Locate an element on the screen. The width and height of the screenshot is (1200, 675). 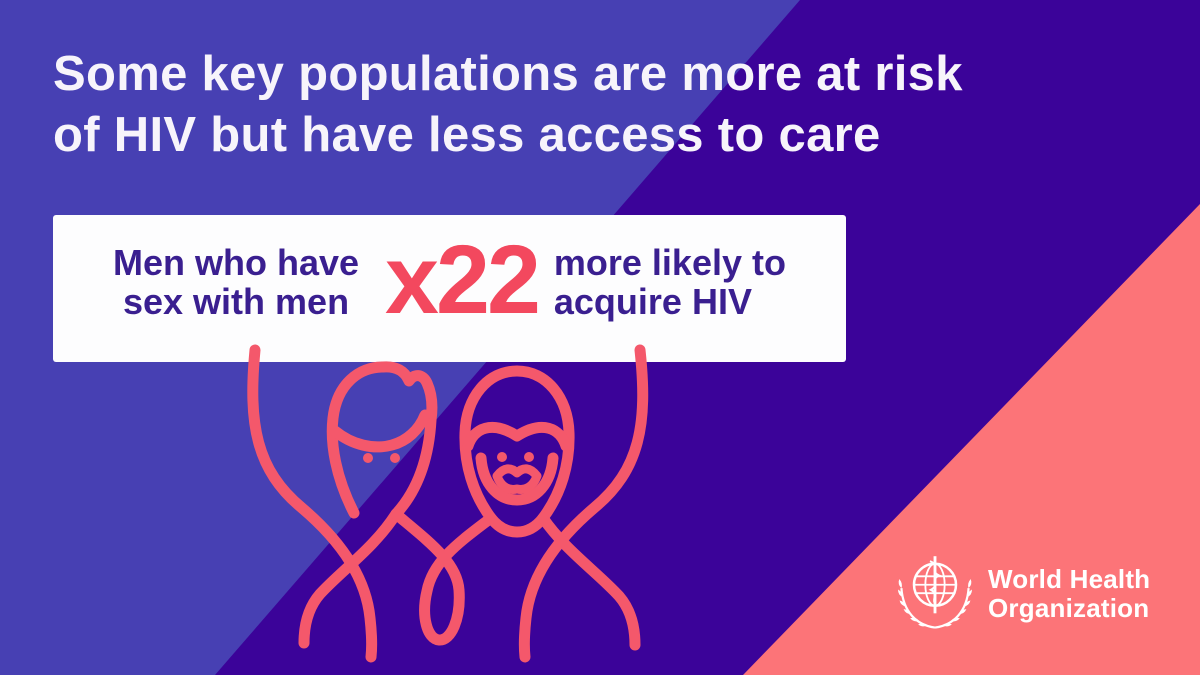
serpent is located at coordinates (935, 582).